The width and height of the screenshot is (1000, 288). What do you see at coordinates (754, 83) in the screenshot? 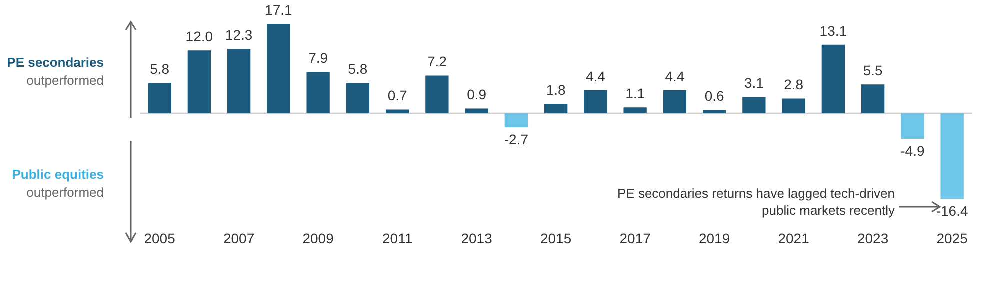
I see `data-label: 3.1` at bounding box center [754, 83].